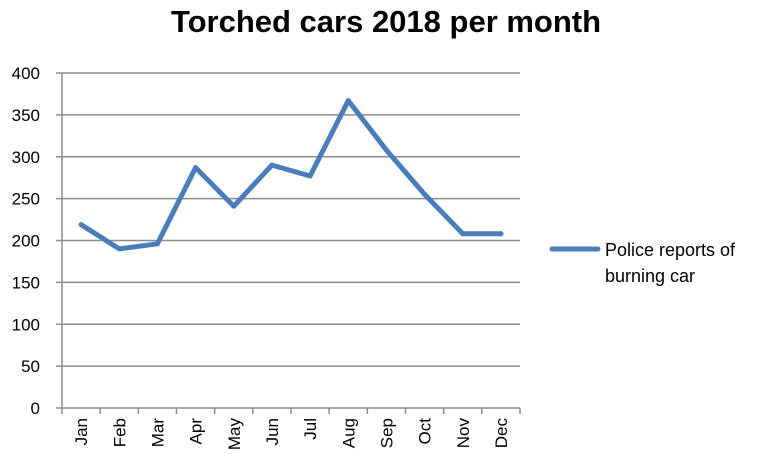 This screenshot has width=765, height=465. What do you see at coordinates (650, 276) in the screenshot?
I see `legend-label-line-2: burning car` at bounding box center [650, 276].